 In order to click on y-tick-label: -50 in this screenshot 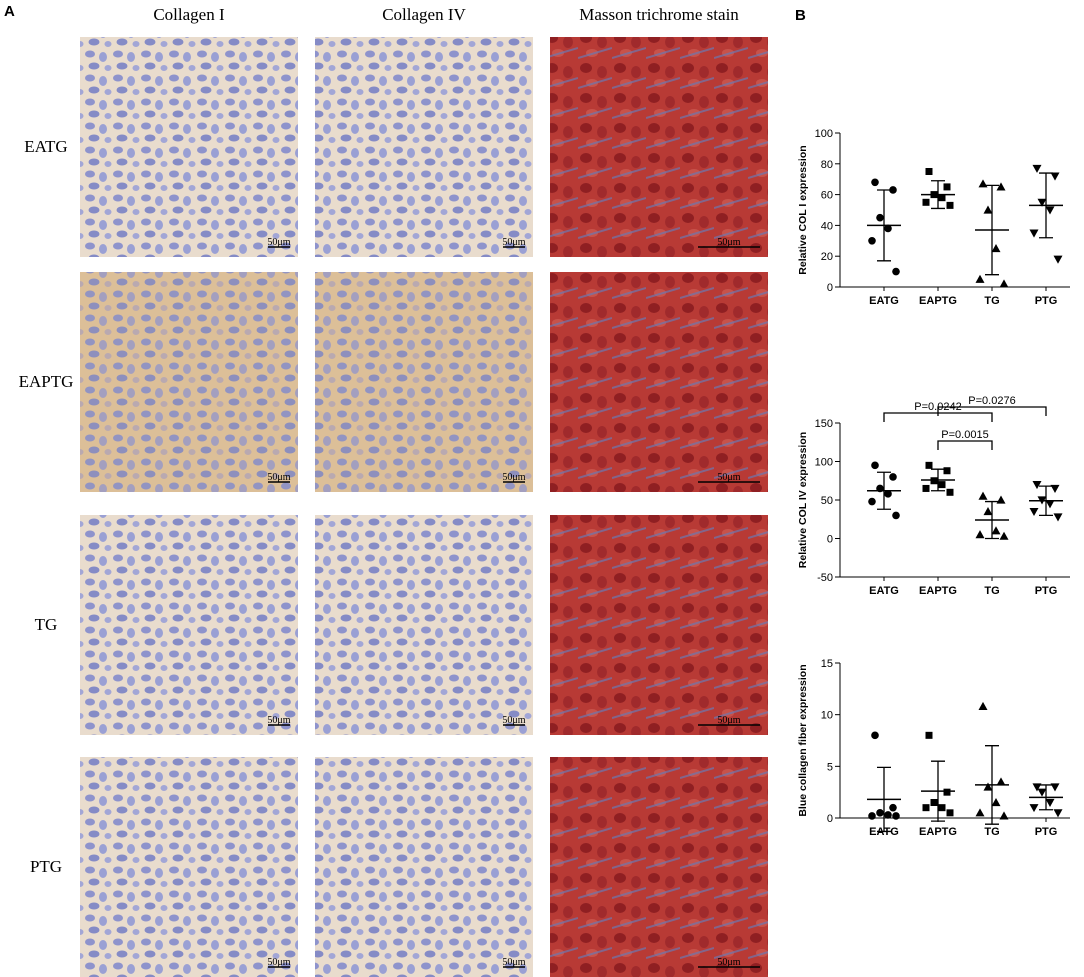, I will do `click(825, 578)`.